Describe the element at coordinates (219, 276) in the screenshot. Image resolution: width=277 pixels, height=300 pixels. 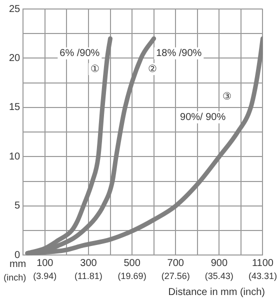
I see `x2-tick-label: (35.43)` at that location.